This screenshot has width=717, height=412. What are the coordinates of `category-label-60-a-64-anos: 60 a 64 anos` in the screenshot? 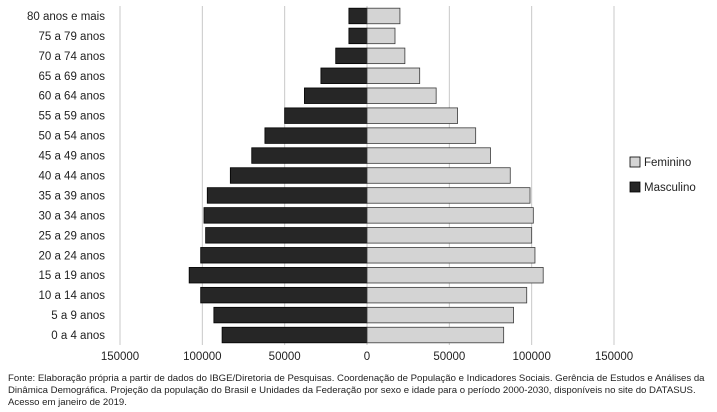 It's located at (71, 97).